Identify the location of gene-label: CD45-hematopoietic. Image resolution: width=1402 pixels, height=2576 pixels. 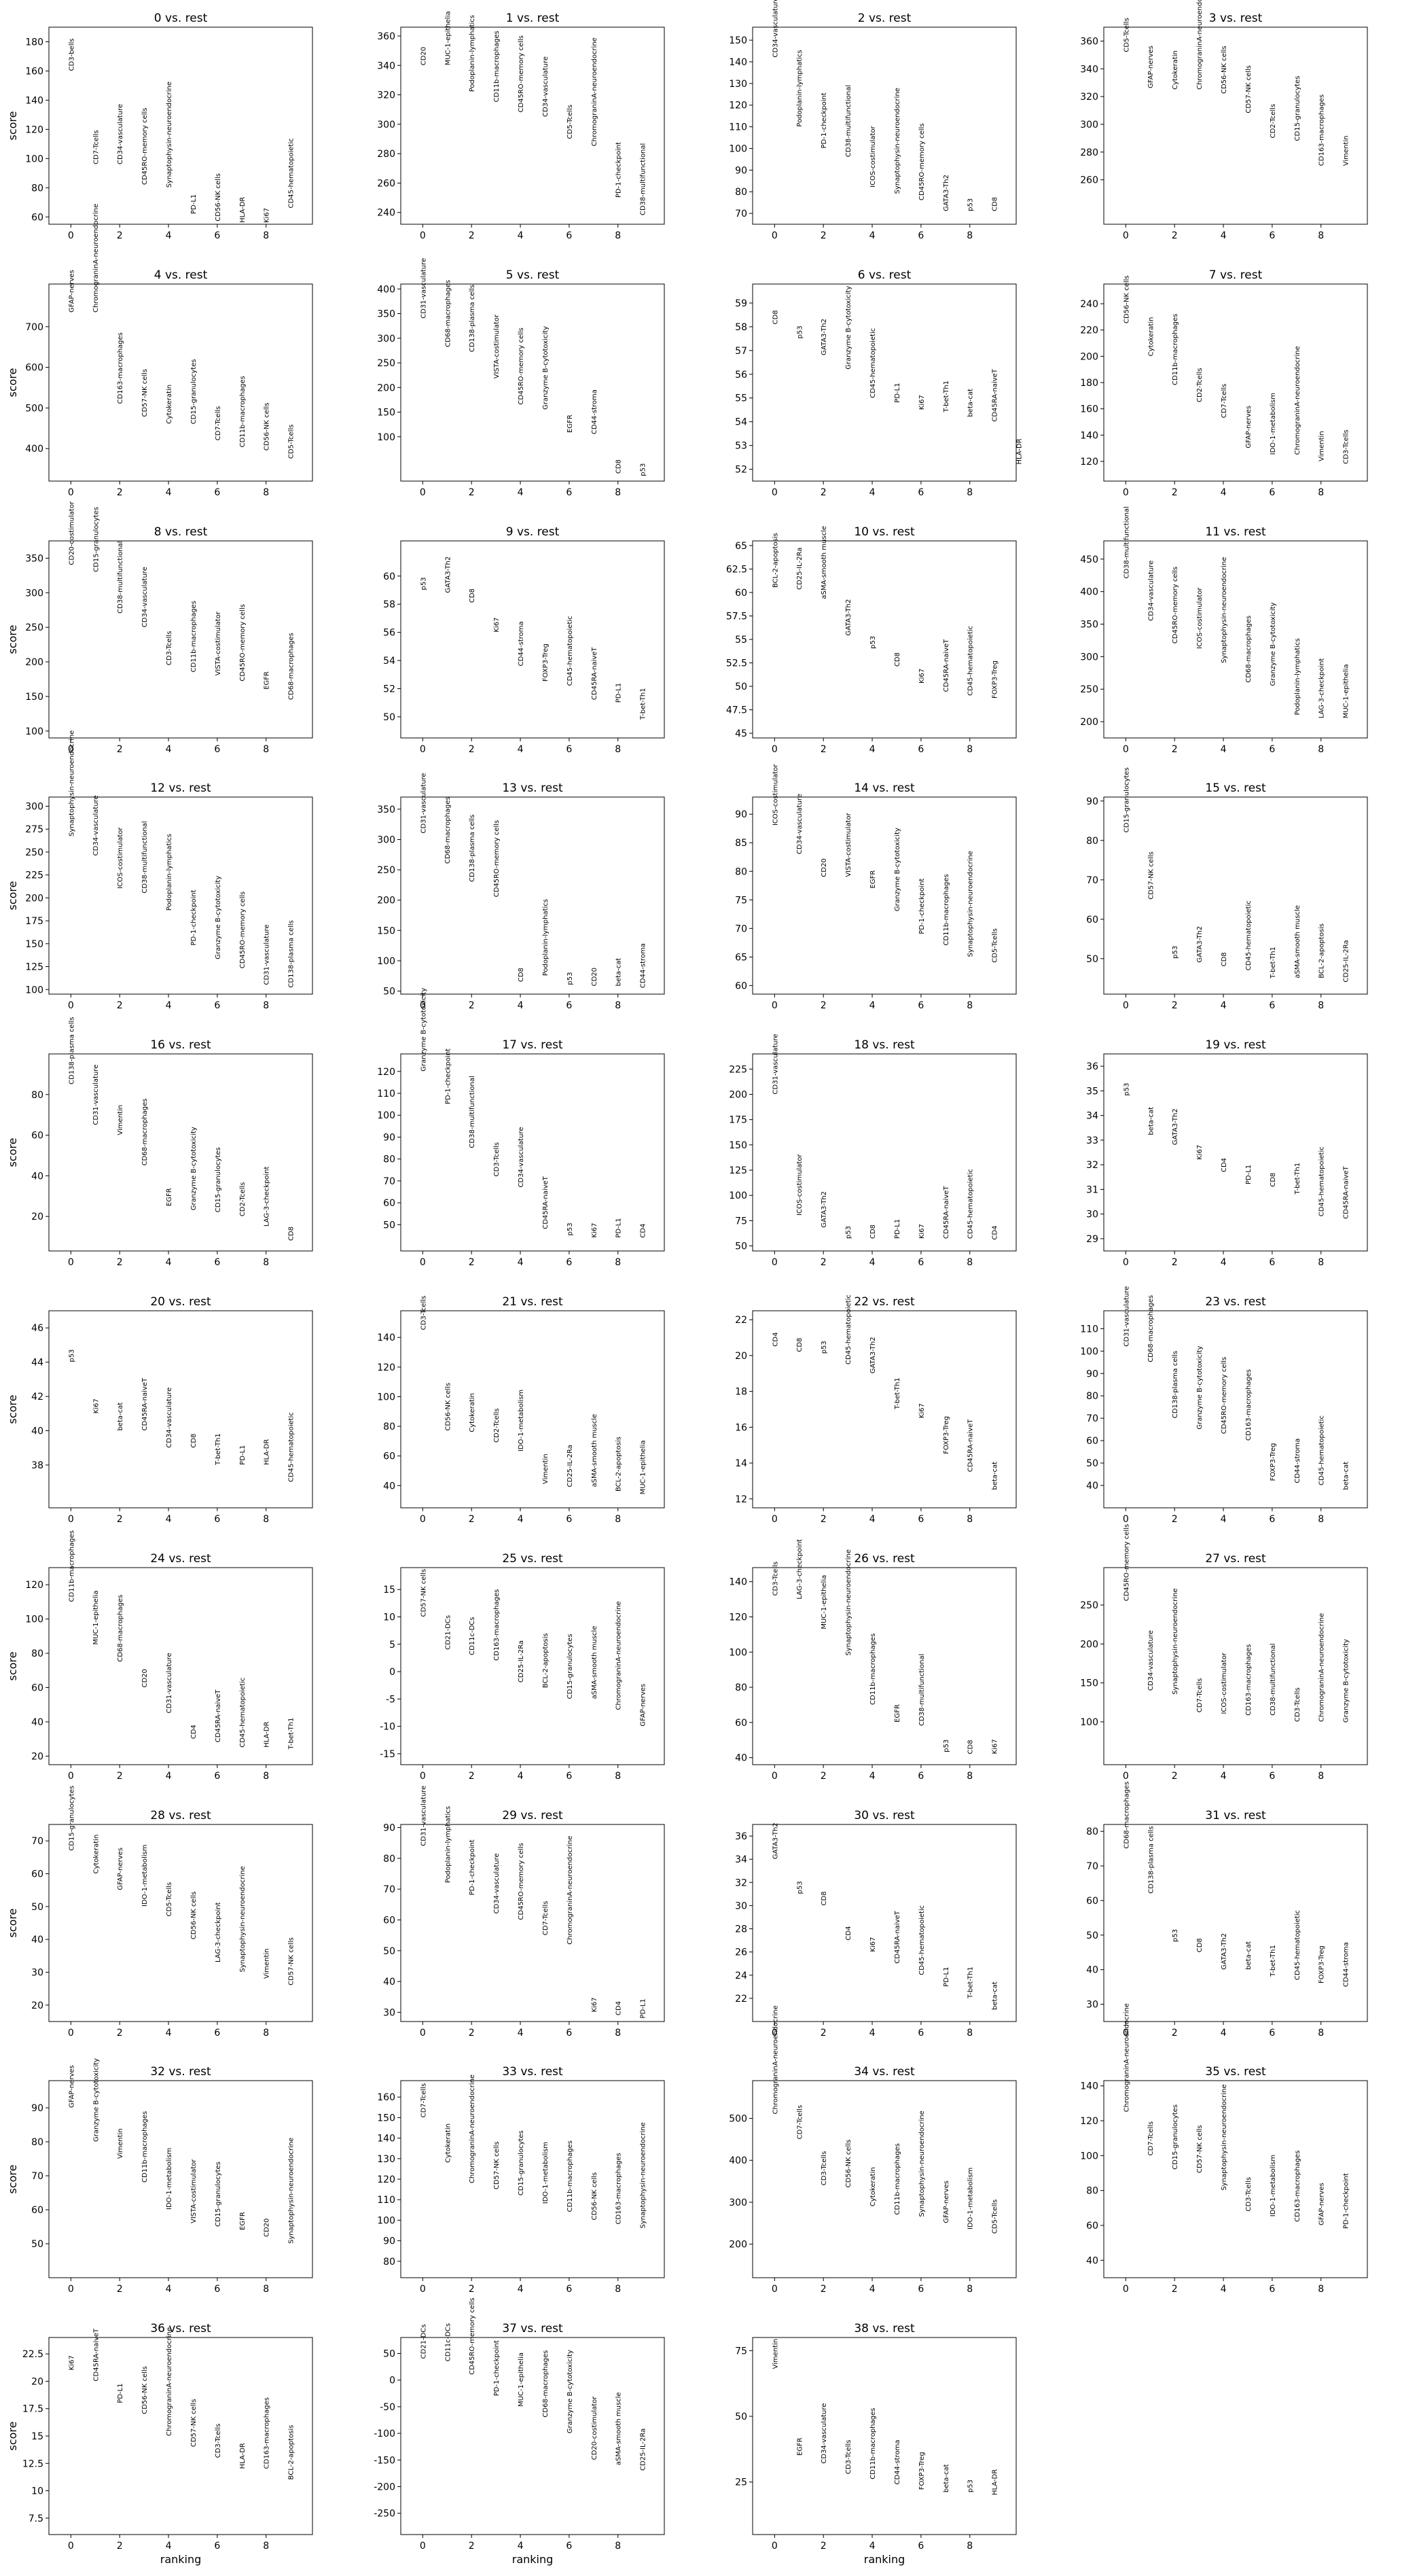
(1249, 935).